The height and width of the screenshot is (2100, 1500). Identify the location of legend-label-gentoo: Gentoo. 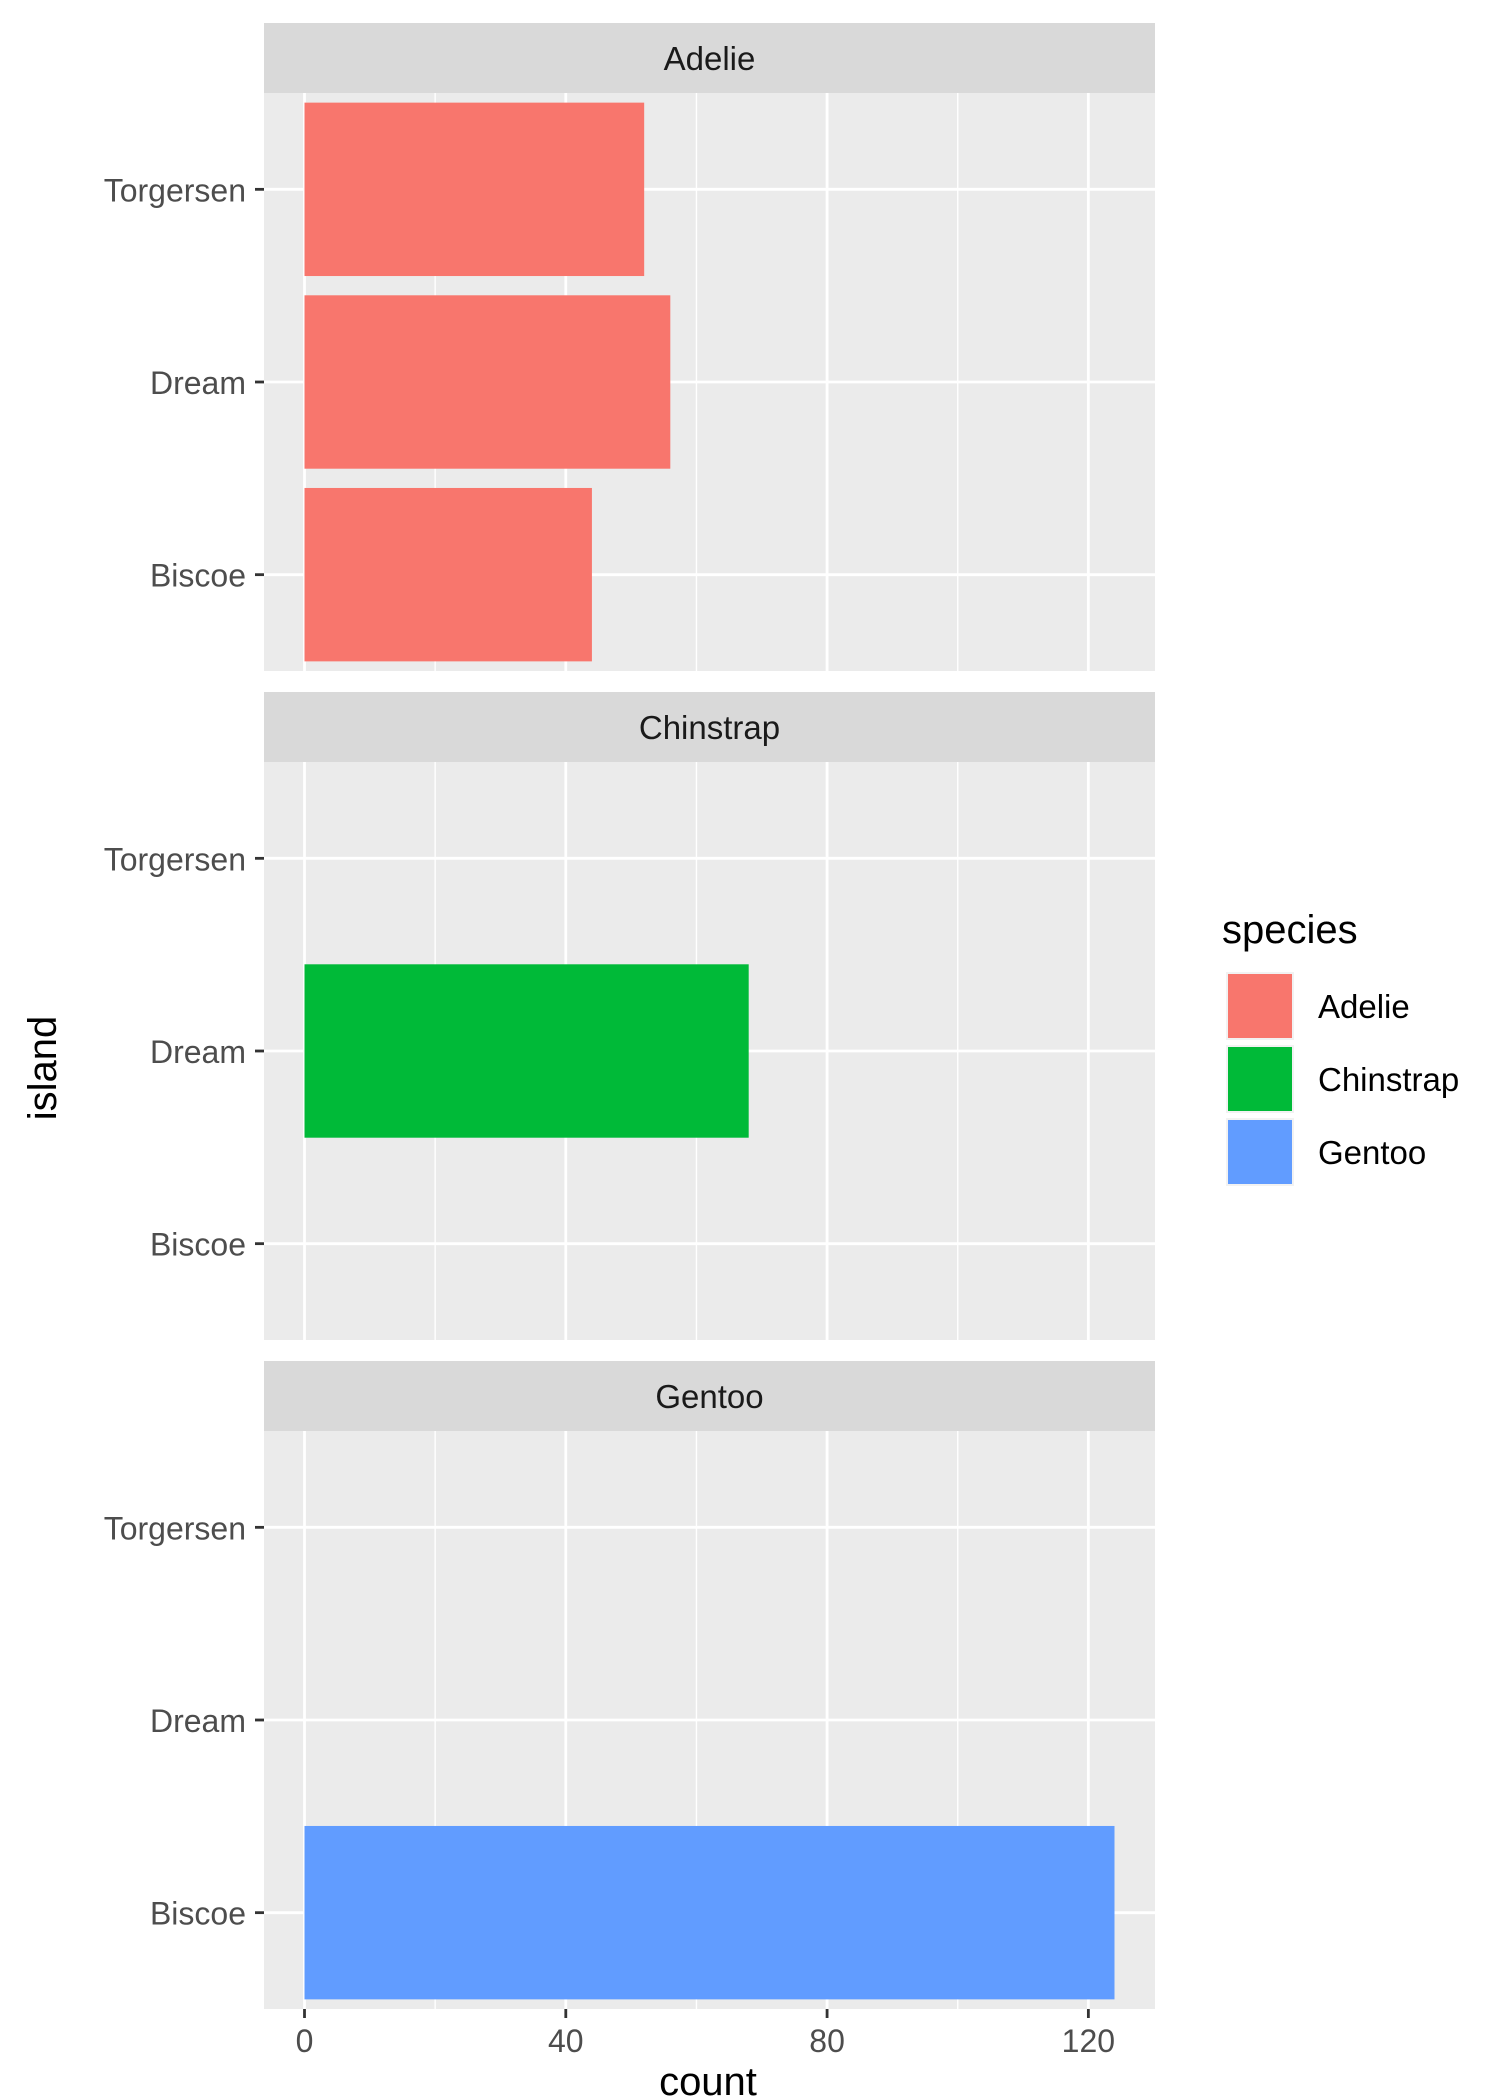
(1372, 1152).